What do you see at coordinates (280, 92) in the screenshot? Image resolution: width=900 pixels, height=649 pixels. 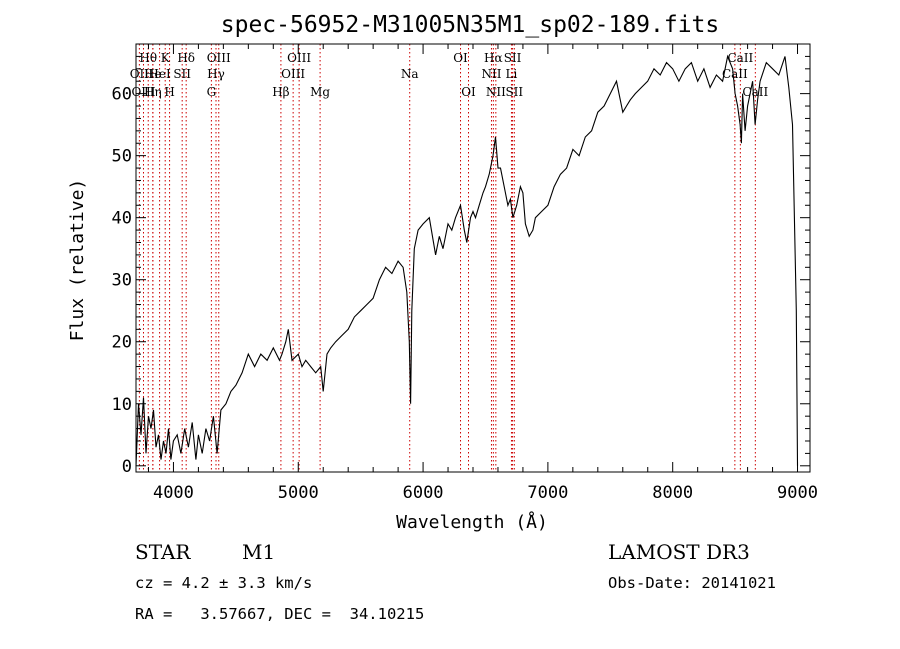 I see `marker-label-13: Hβ` at bounding box center [280, 92].